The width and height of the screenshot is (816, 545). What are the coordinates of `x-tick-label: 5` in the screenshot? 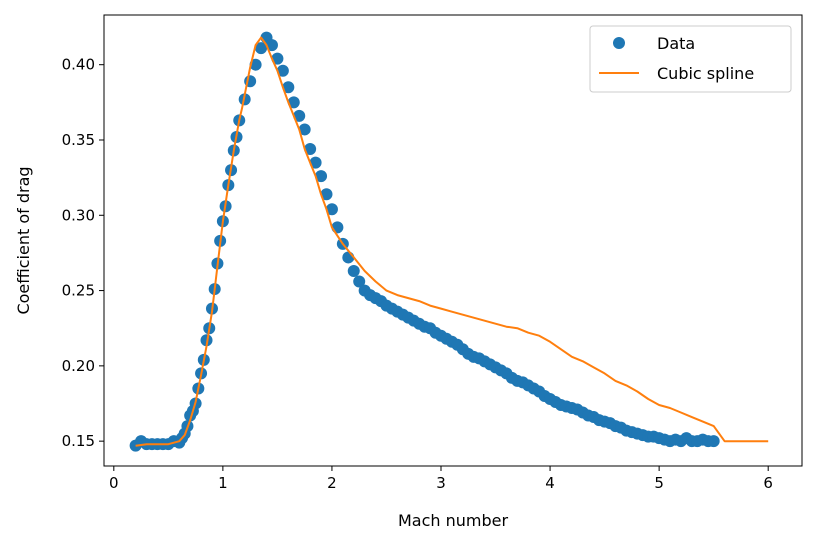 It's located at (659, 483).